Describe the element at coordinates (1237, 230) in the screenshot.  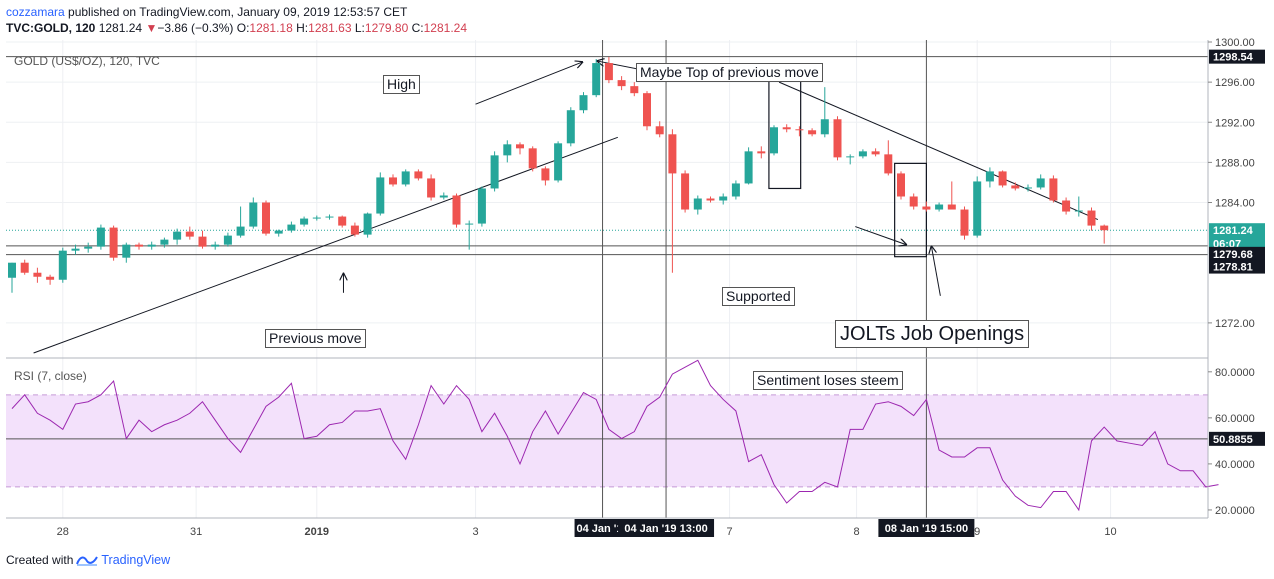
I see `price-tag: 1281.24` at that location.